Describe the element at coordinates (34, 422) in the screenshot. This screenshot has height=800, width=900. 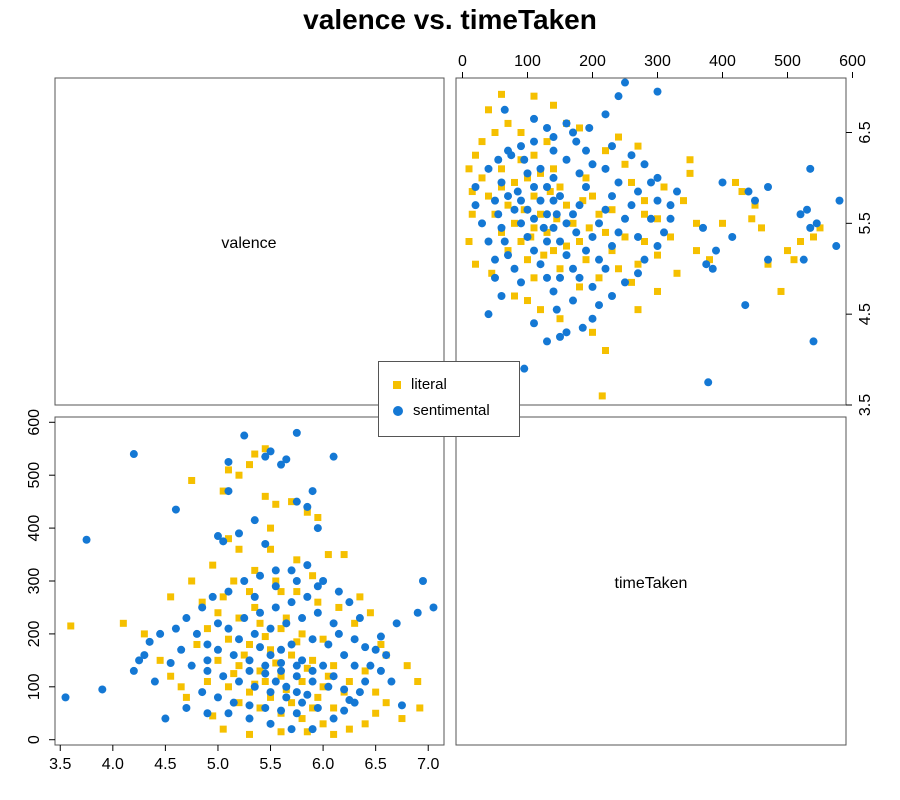
I see `tick-label: 600` at that location.